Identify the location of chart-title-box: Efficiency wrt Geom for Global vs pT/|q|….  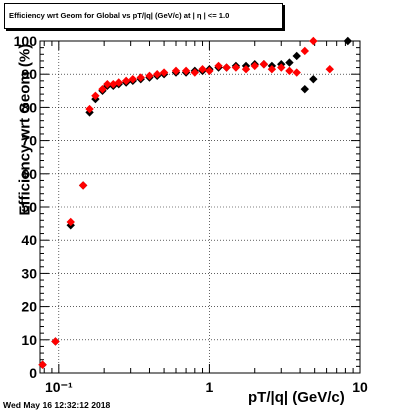
(143, 16).